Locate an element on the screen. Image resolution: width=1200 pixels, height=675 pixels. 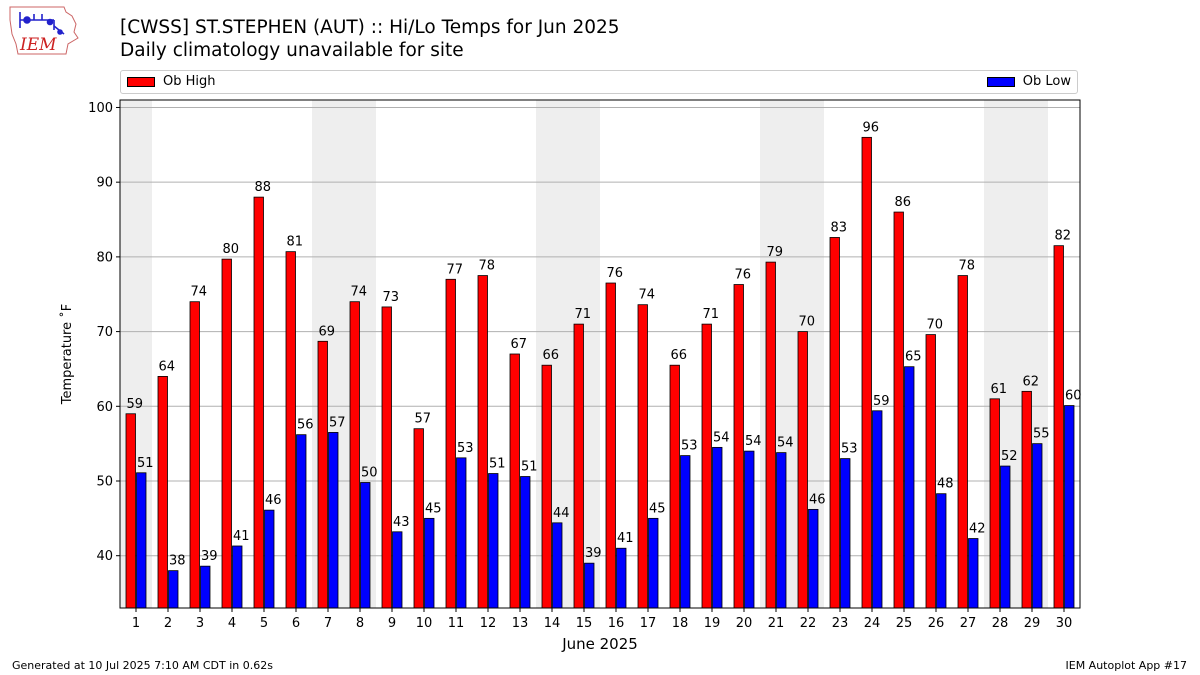
x-tick-label-17: 17 is located at coordinates (648, 623).